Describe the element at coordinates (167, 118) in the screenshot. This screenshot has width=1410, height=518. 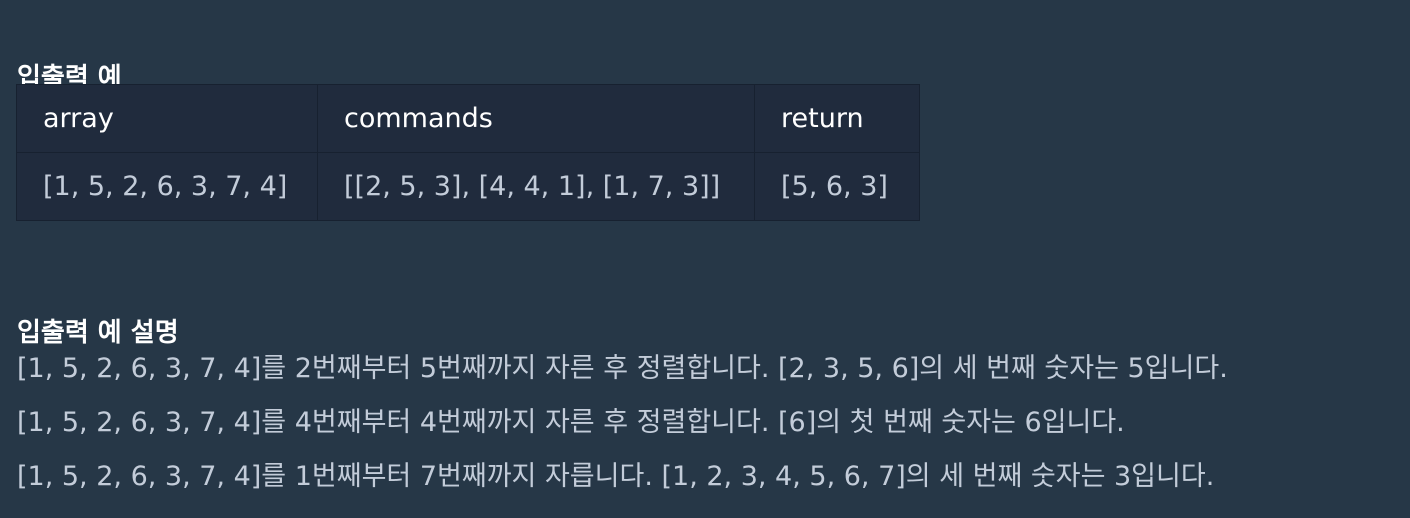
I see `column-header-array: array` at that location.